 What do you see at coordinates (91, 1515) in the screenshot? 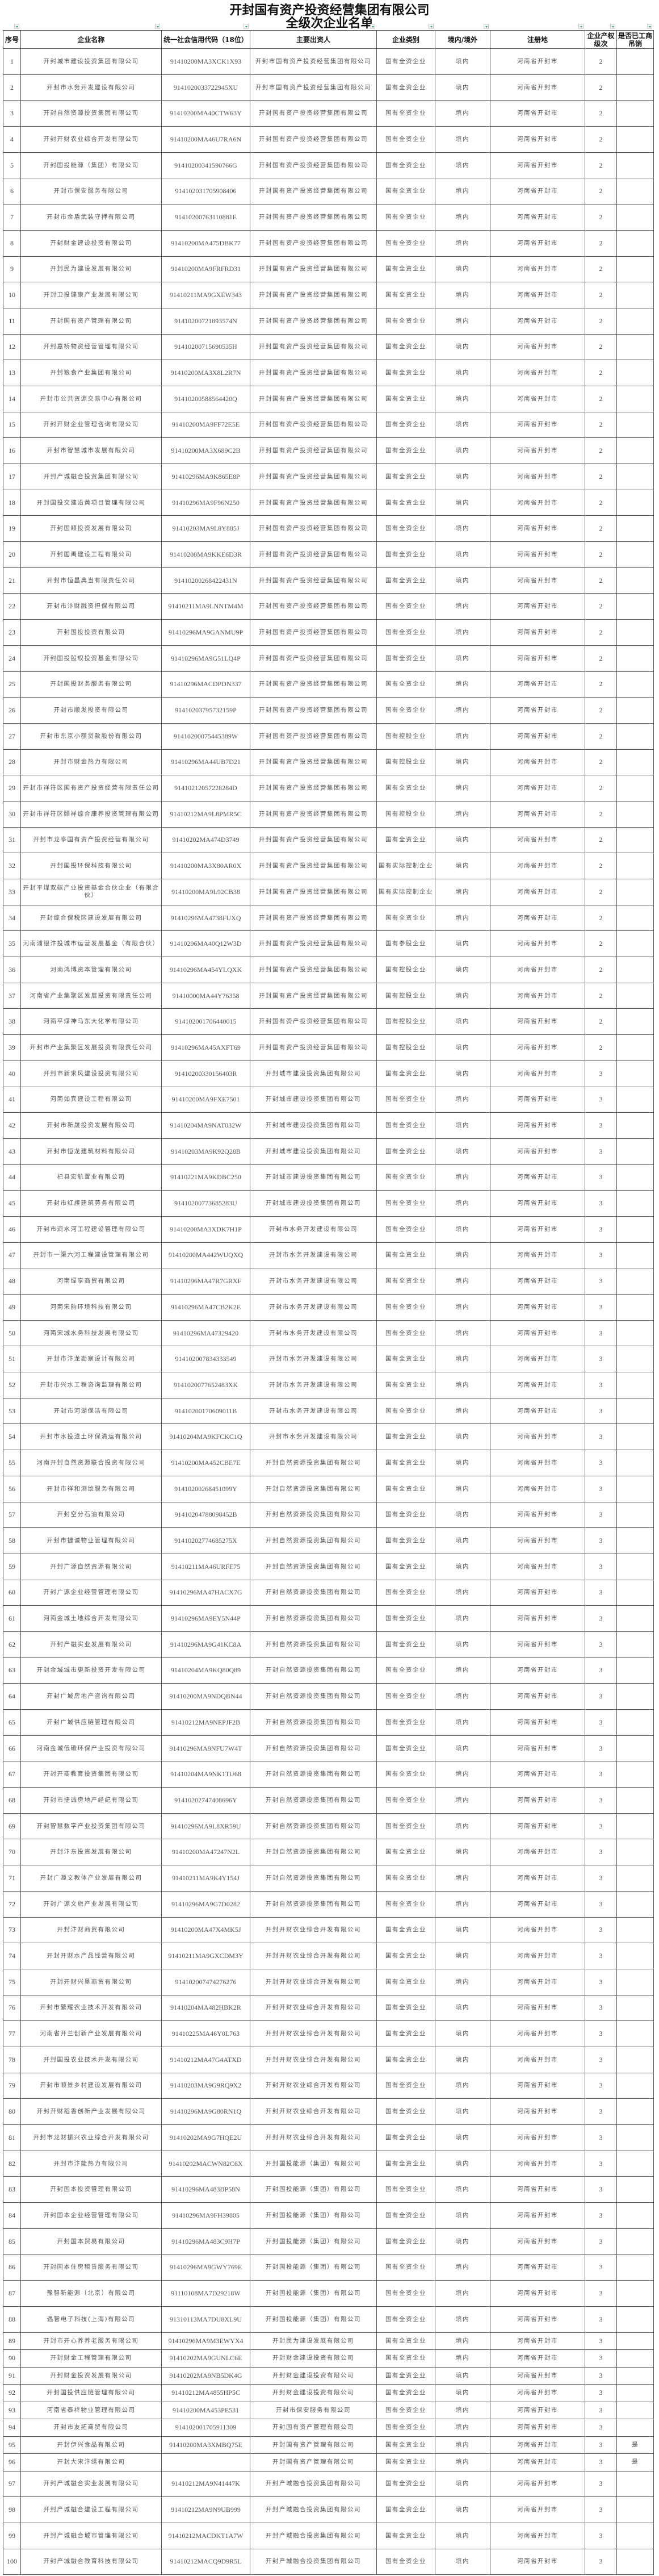
I see `company-name-cell: 开封空分石油有限公司` at bounding box center [91, 1515].